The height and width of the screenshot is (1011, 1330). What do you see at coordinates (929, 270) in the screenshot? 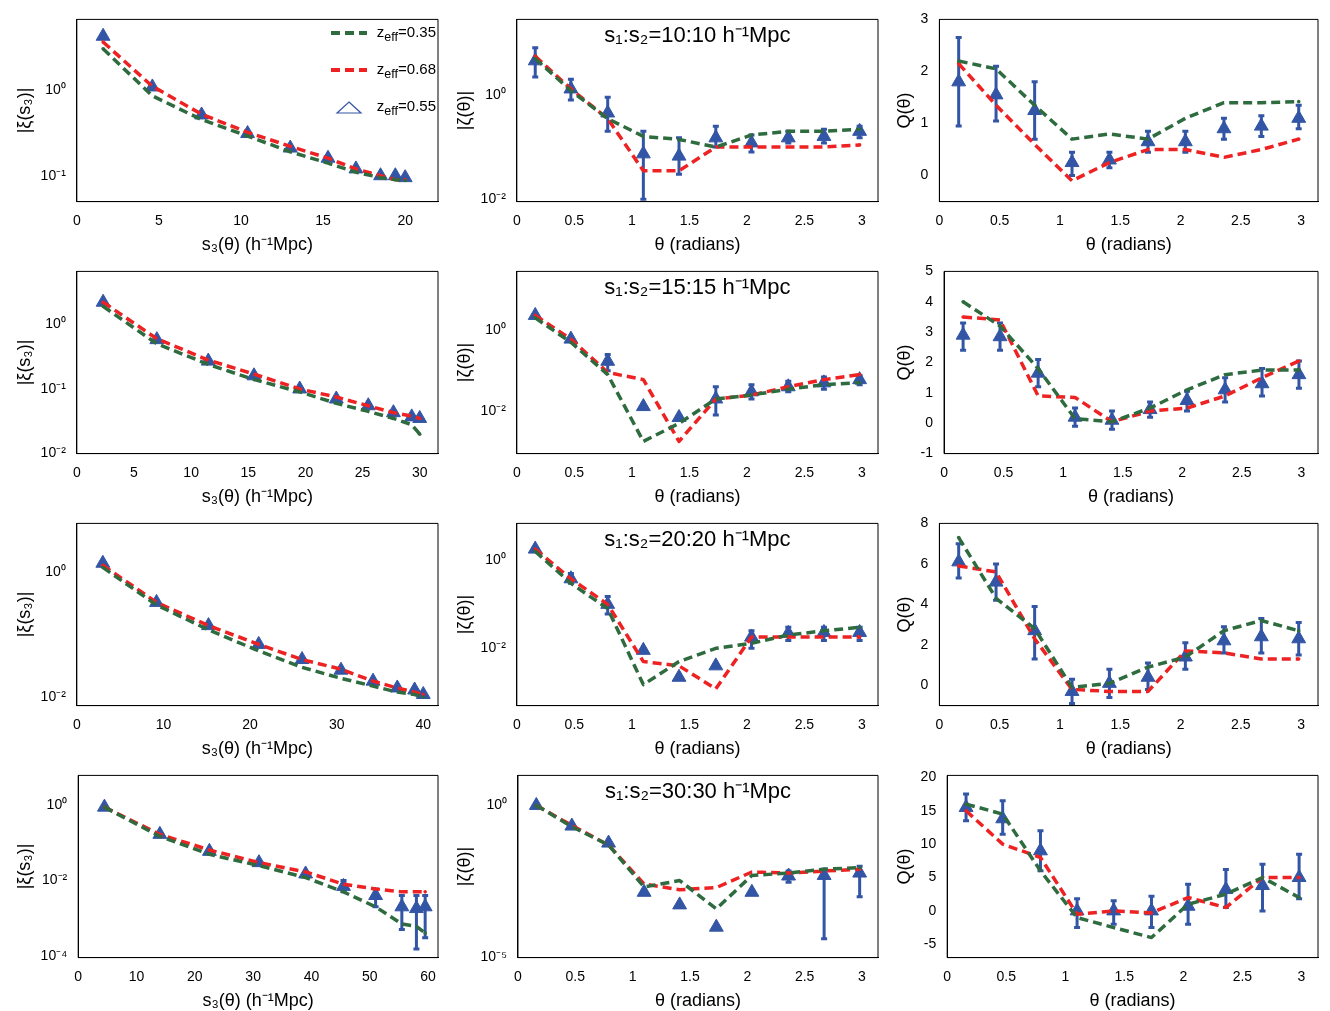
I see `y-tick-label: 5` at bounding box center [929, 270].